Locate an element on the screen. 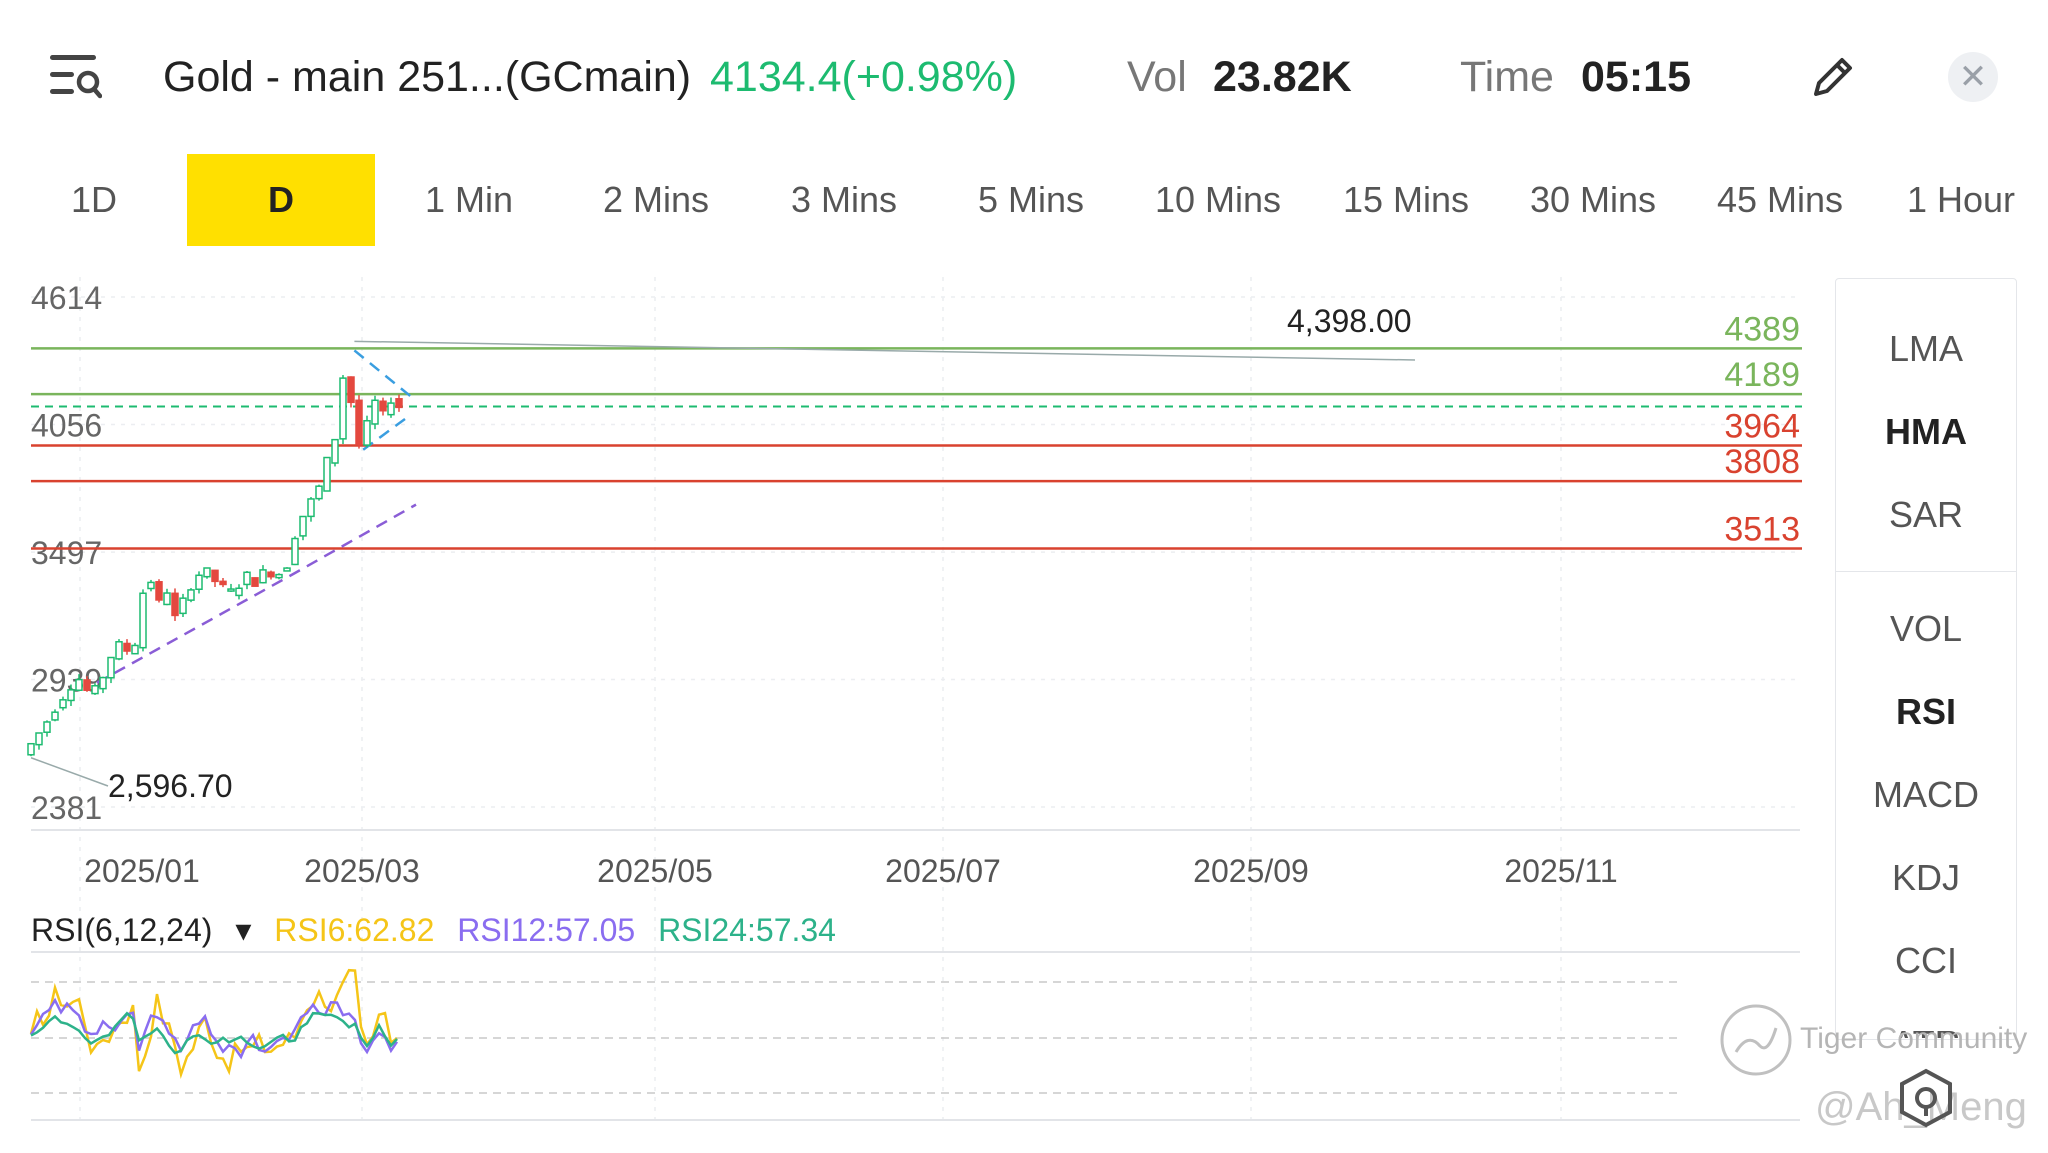  panel-divider is located at coordinates (1926, 571).